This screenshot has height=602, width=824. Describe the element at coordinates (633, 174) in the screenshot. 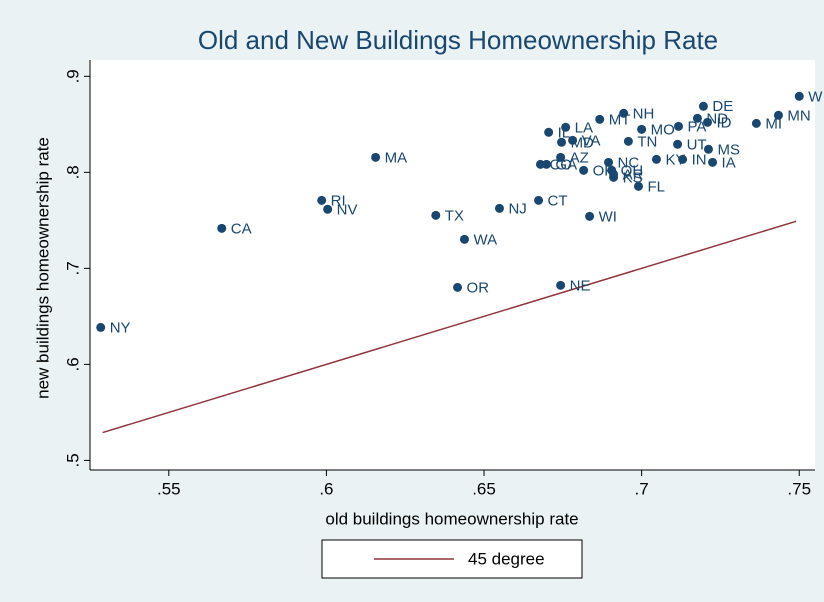

I see `point-label: AR` at that location.